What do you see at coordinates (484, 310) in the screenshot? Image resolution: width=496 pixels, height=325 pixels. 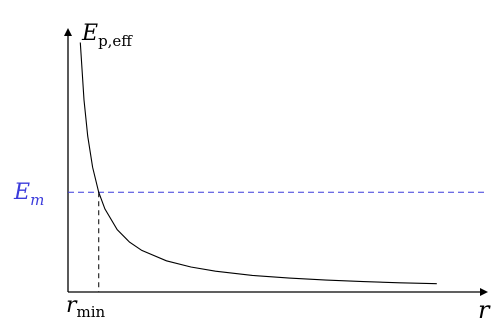 I see `x-axis-label: r` at bounding box center [484, 310].